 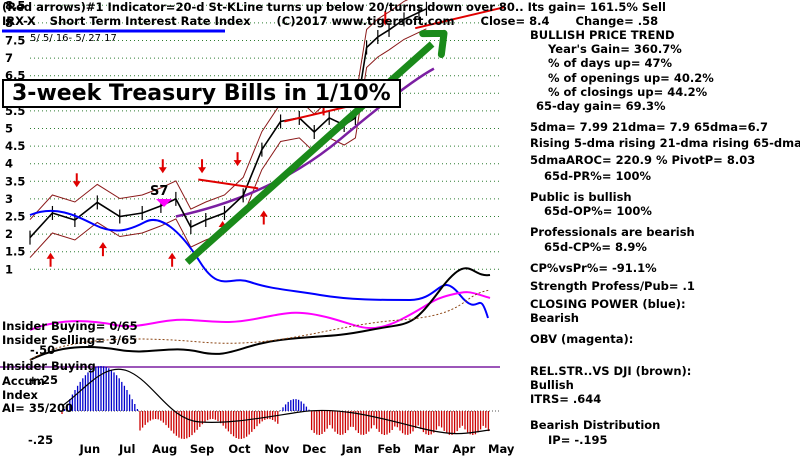 I want to click on y-tick-label: 1, so click(x=9, y=269).